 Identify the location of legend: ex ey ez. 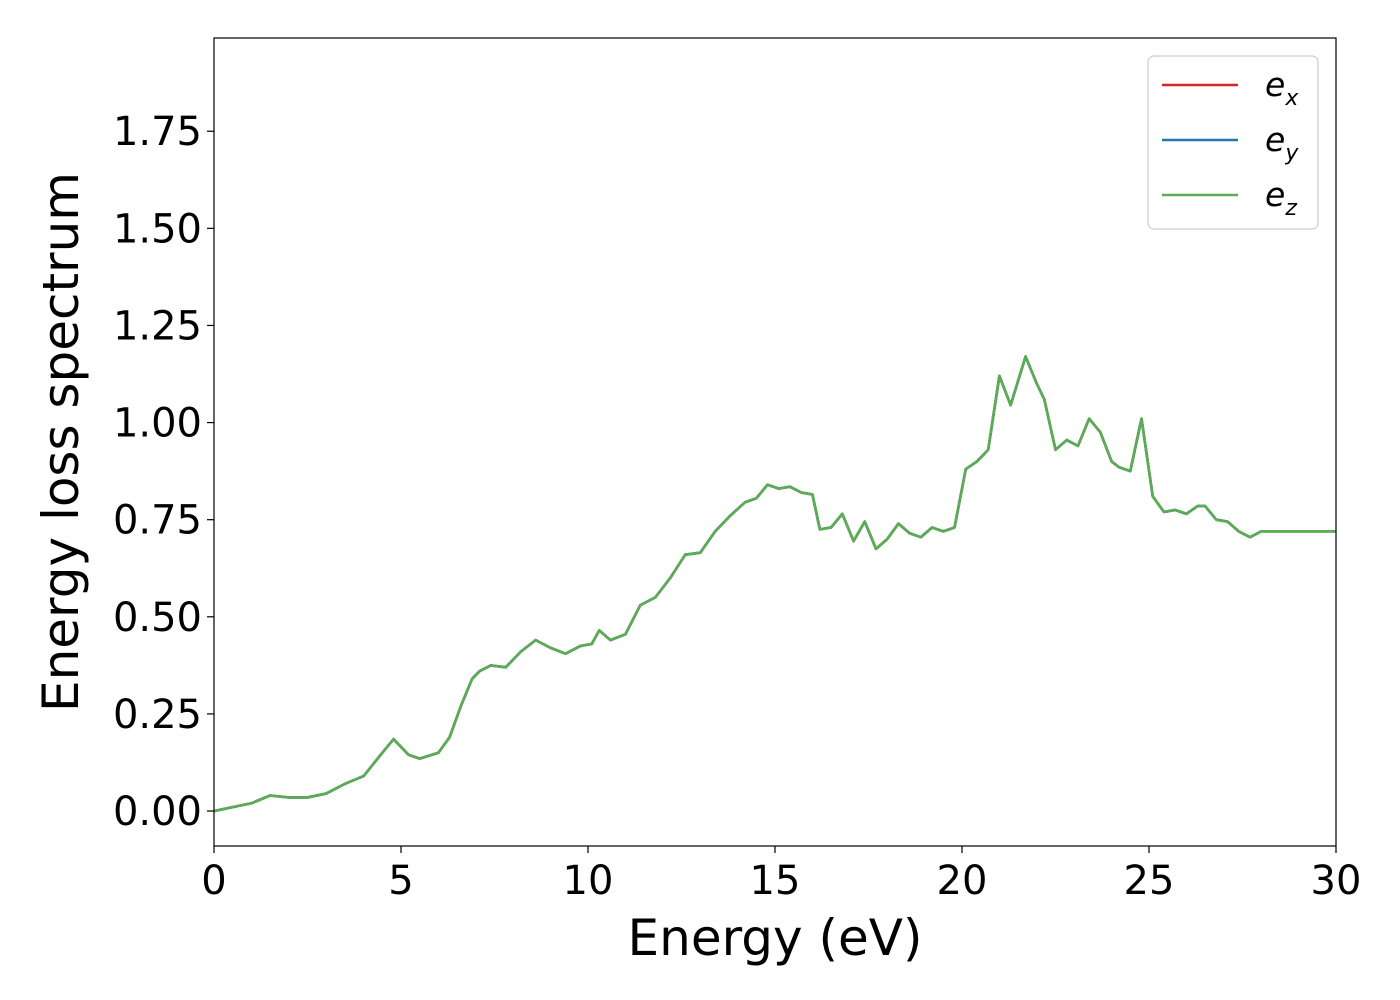
(1233, 142).